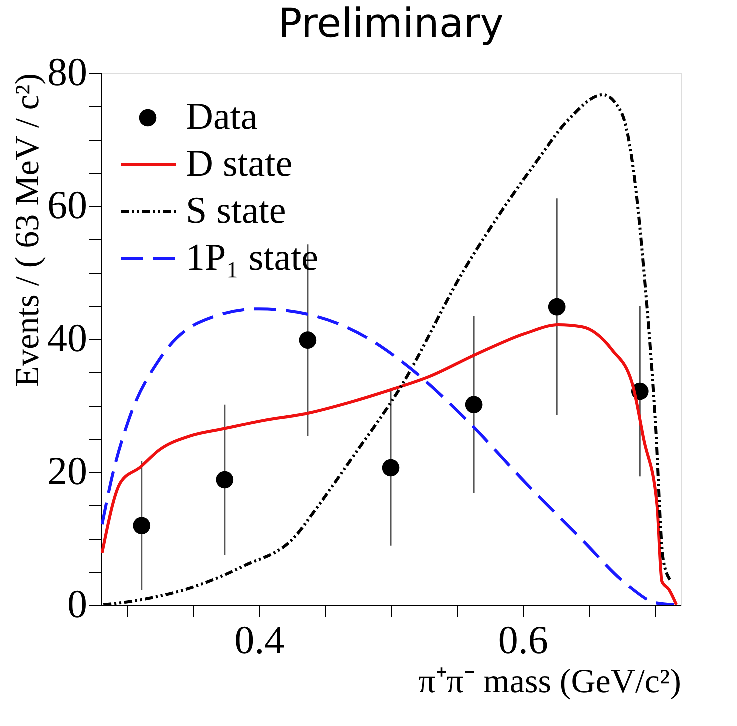 Image resolution: width=737 pixels, height=726 pixels. I want to click on x-tick-label: 0.6, so click(523, 640).